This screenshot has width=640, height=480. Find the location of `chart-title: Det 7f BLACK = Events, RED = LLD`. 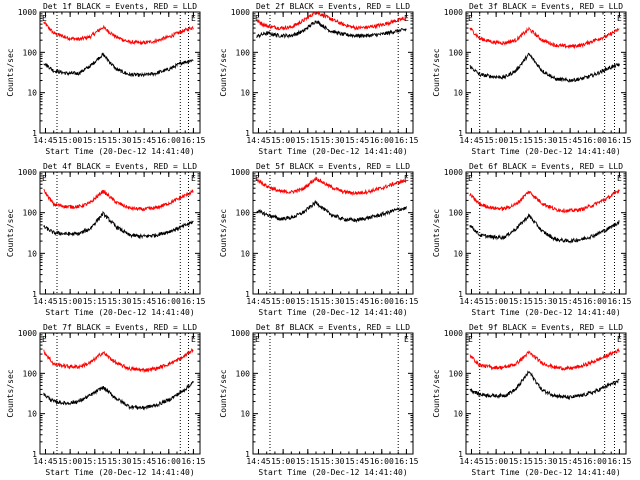

chart-title: Det 7f BLACK = Events, RED = LLD is located at coordinates (120, 327).